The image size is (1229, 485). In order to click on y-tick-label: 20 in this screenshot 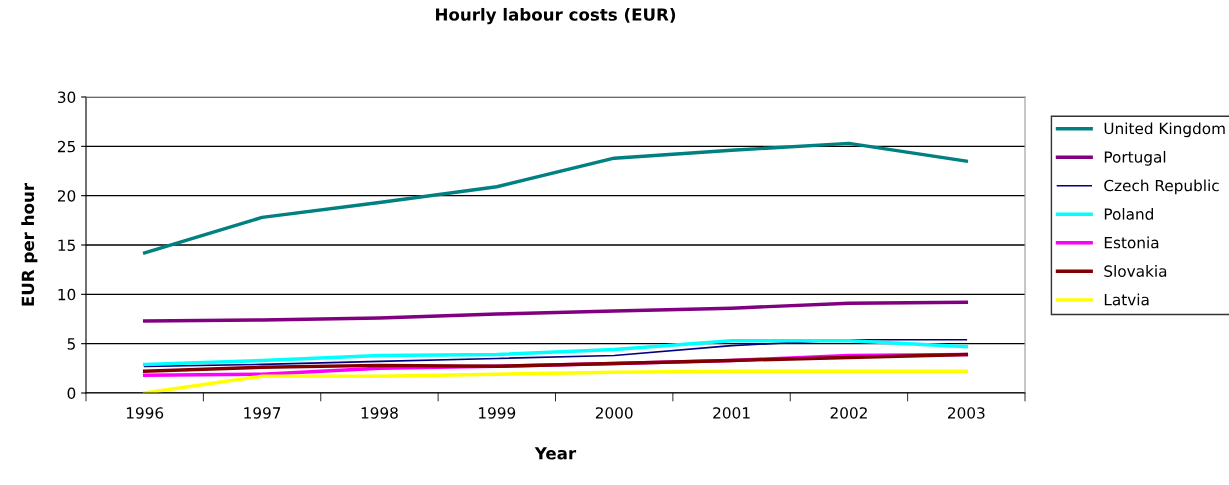, I will do `click(66, 196)`.